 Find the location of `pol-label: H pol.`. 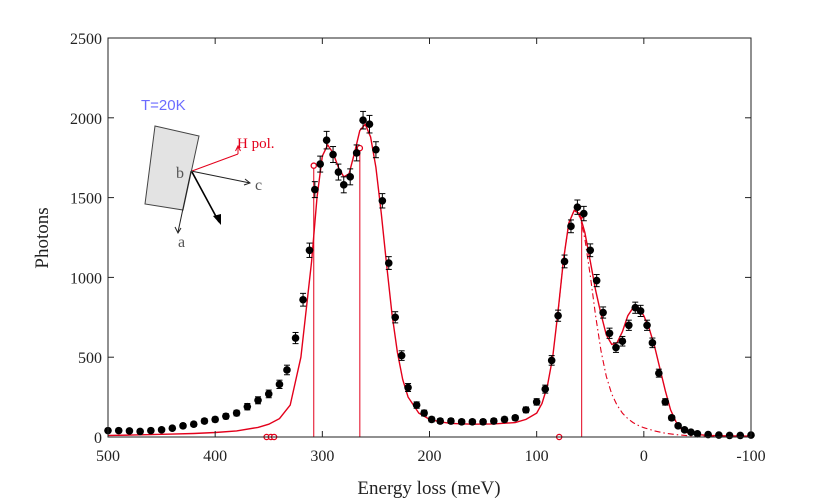

pol-label: H pol. is located at coordinates (256, 144).